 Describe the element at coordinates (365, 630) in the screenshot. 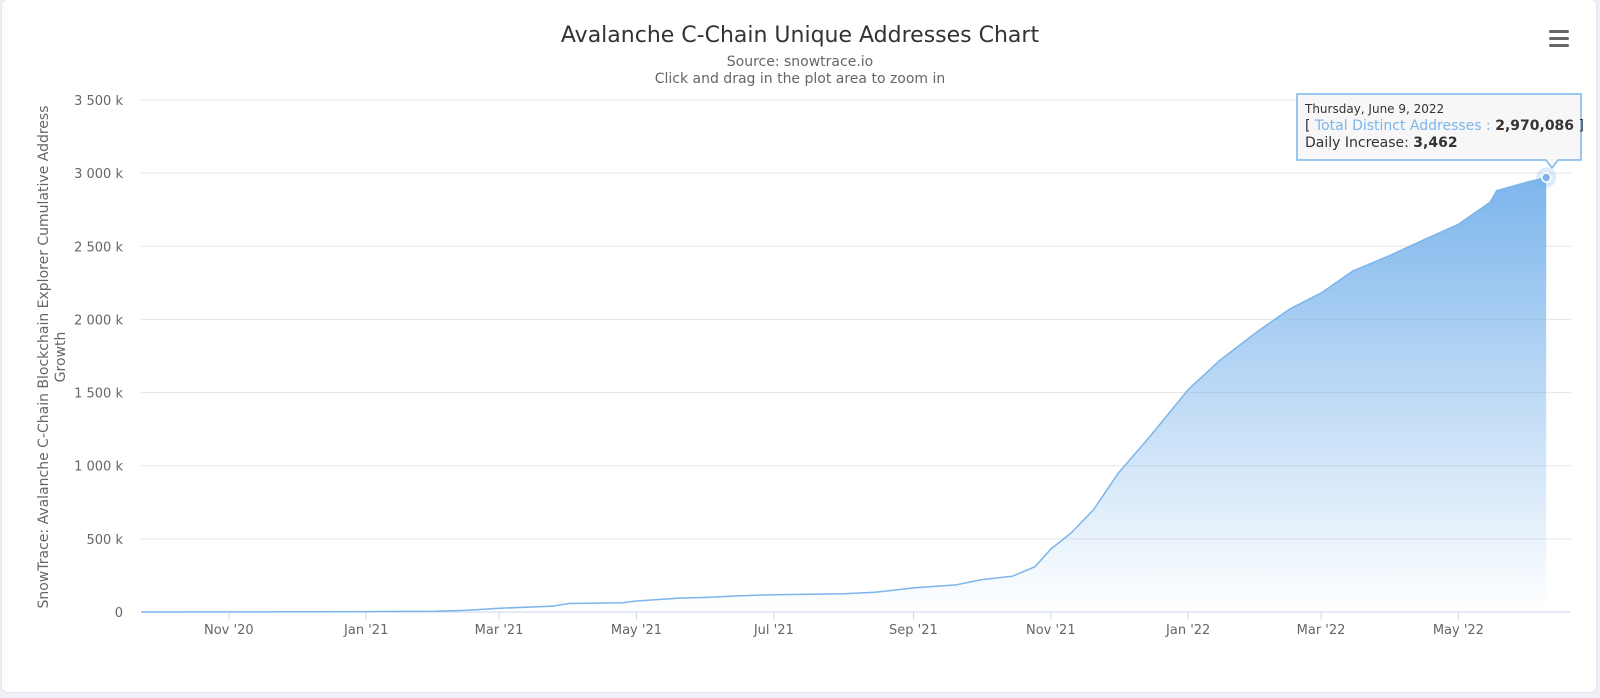

I see `x-tick-label: Jan '21` at that location.